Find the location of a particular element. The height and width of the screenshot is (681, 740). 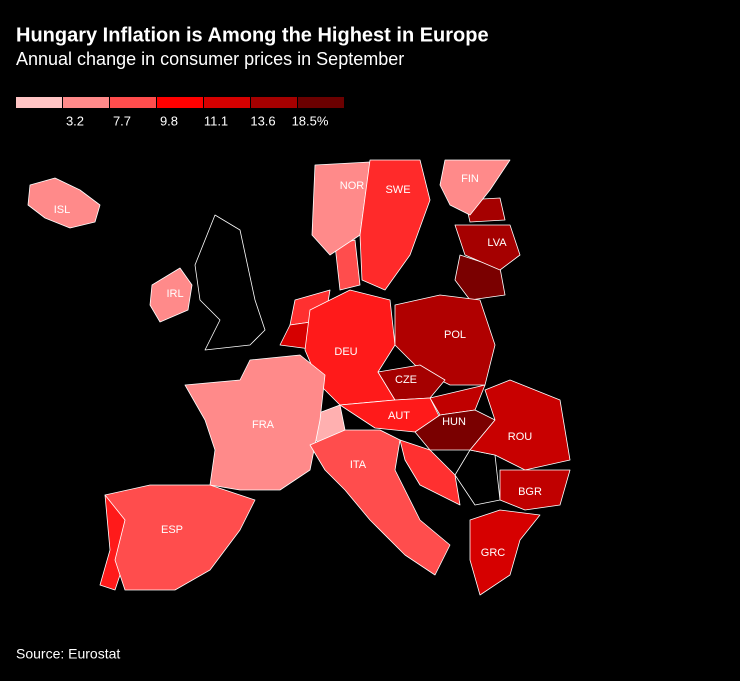

country-label: LVA is located at coordinates (497, 243).